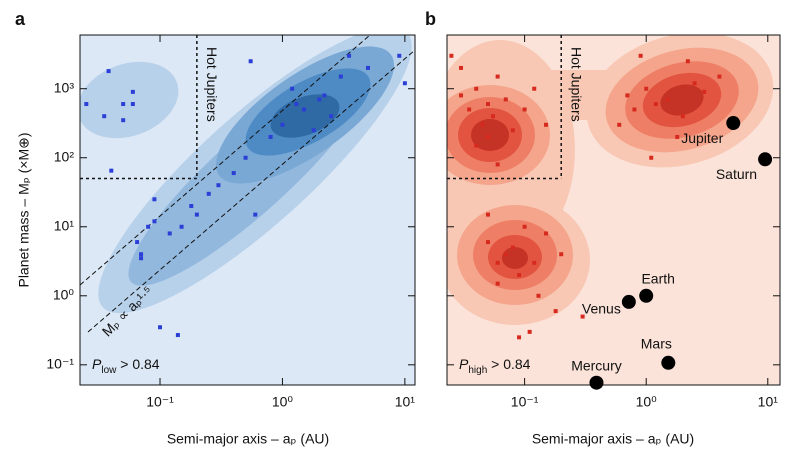 This screenshot has height=466, width=800. What do you see at coordinates (736, 174) in the screenshot?
I see `planet-label: Saturn` at bounding box center [736, 174].